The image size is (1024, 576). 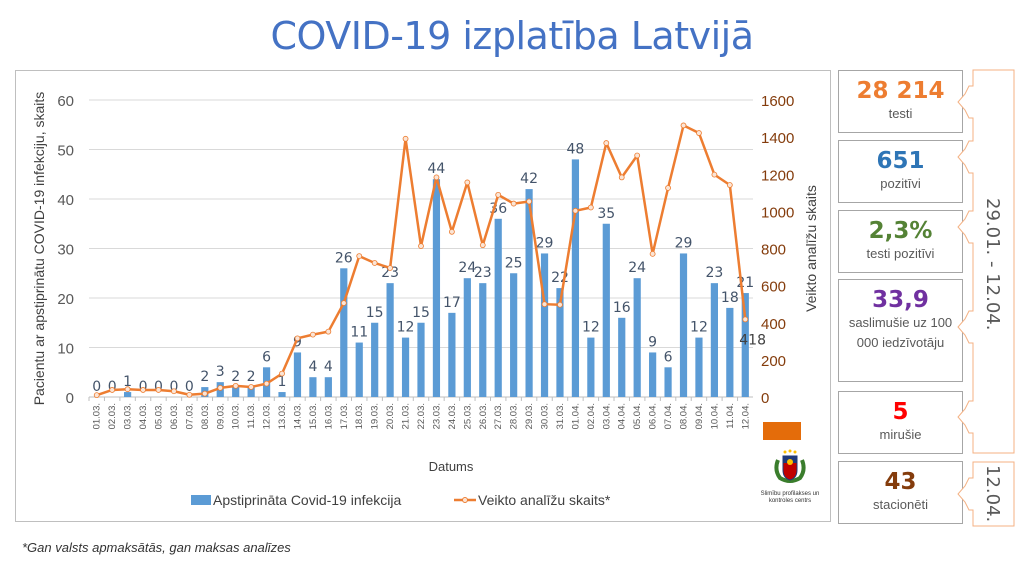 I want to click on x-tick-label: 26.03., so click(x=483, y=416).